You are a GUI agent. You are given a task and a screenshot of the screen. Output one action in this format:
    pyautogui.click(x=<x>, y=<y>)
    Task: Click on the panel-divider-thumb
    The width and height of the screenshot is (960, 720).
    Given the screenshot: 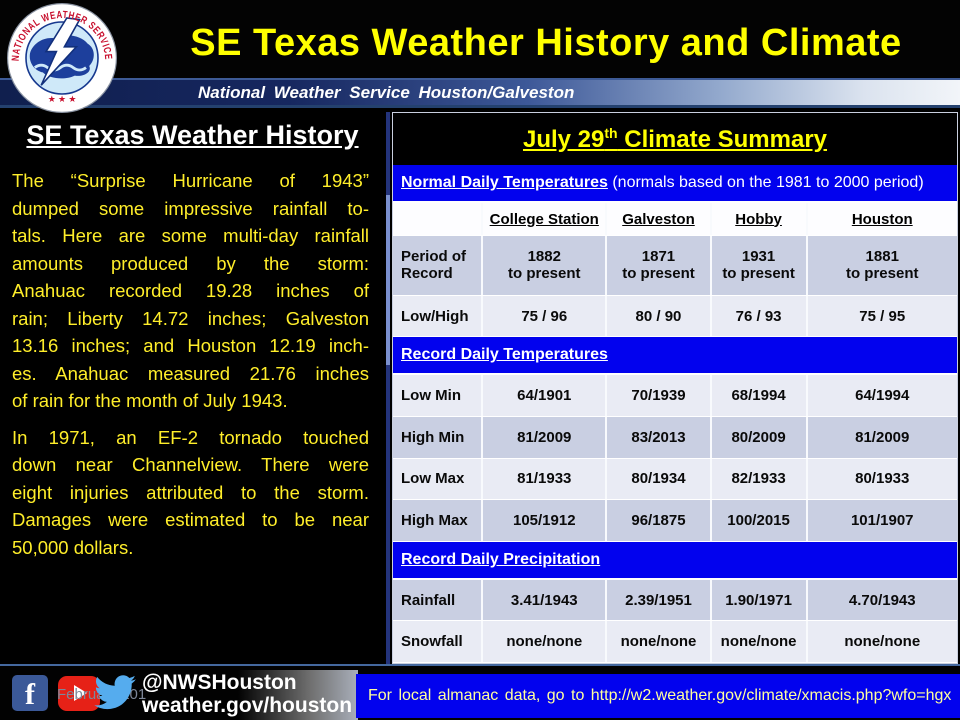 What is the action you would take?
    pyautogui.click(x=388, y=280)
    